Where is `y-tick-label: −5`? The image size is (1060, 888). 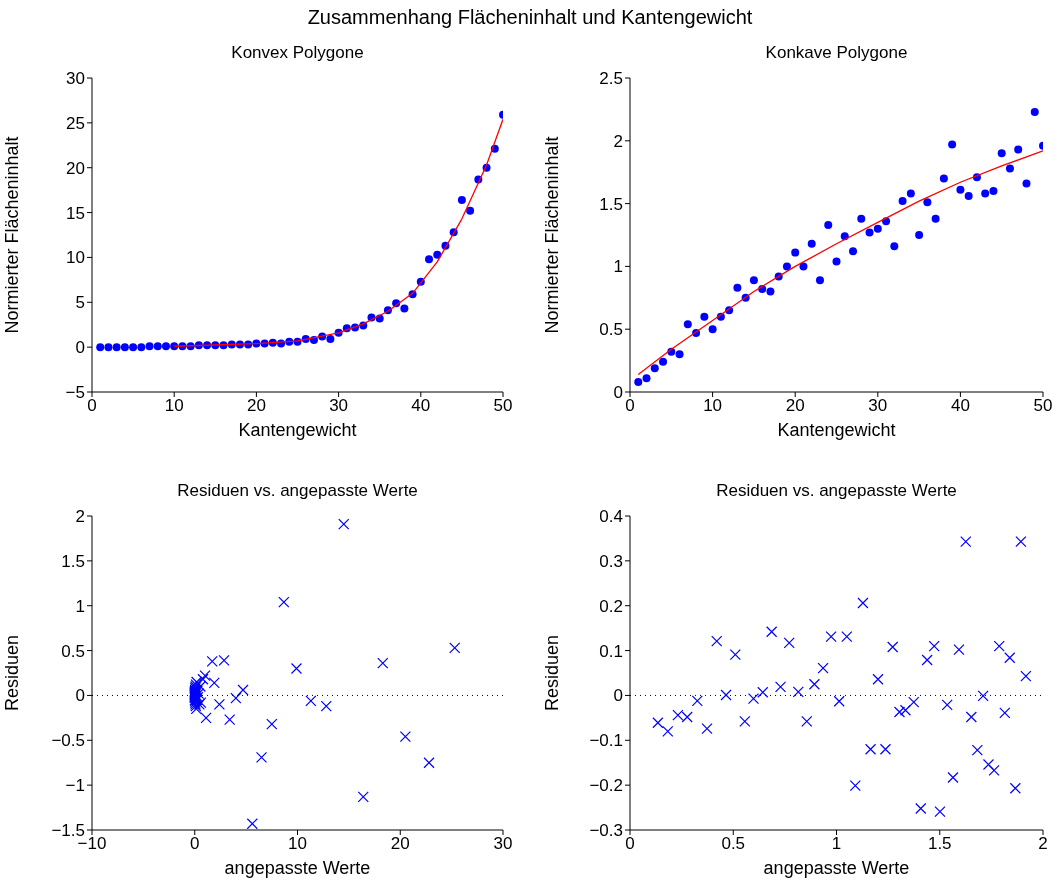 y-tick-label: −5 is located at coordinates (75, 393).